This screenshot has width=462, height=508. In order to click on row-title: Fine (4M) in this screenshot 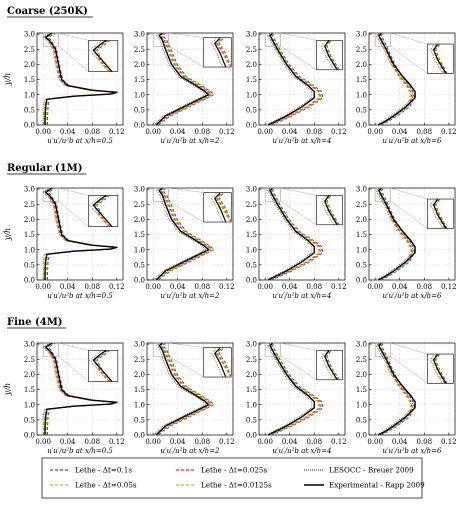, I will do `click(35, 322)`.